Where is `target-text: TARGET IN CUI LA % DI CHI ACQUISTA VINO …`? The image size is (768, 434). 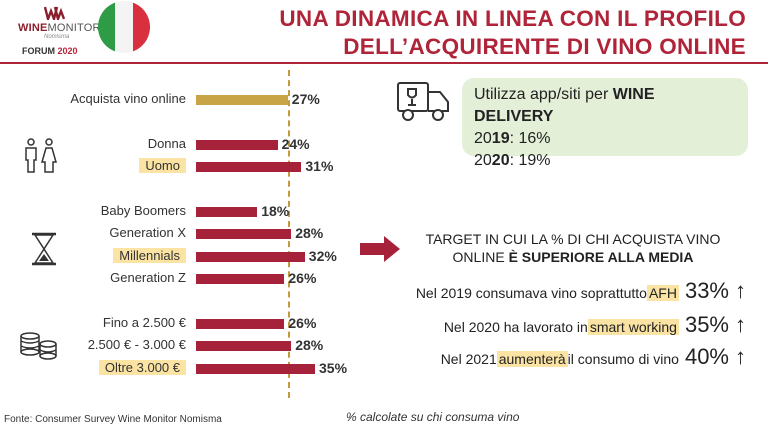 target-text: TARGET IN CUI LA % DI CHI ACQUISTA VINO … is located at coordinates (573, 248).